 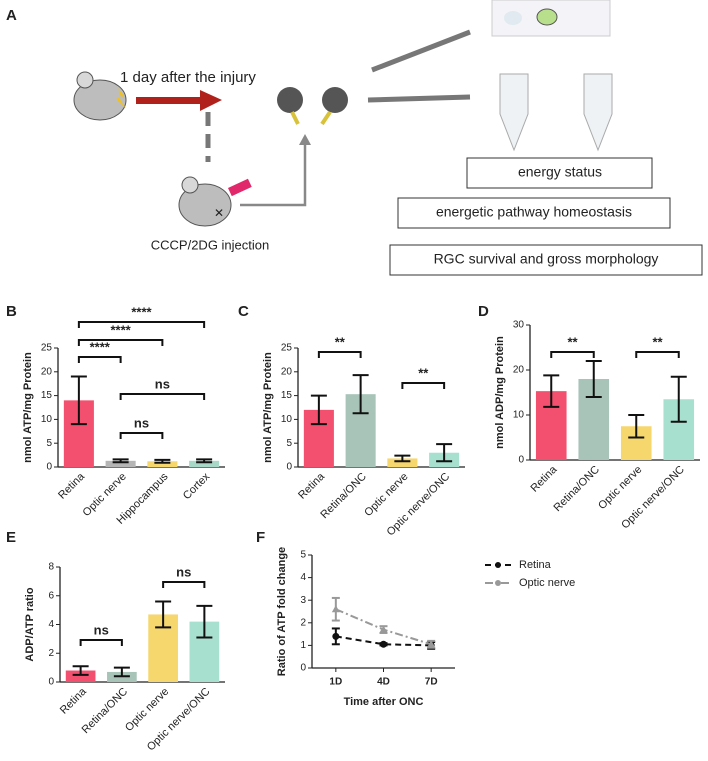 What do you see at coordinates (51, 595) in the screenshot?
I see `y-tick-label: 6` at bounding box center [51, 595].